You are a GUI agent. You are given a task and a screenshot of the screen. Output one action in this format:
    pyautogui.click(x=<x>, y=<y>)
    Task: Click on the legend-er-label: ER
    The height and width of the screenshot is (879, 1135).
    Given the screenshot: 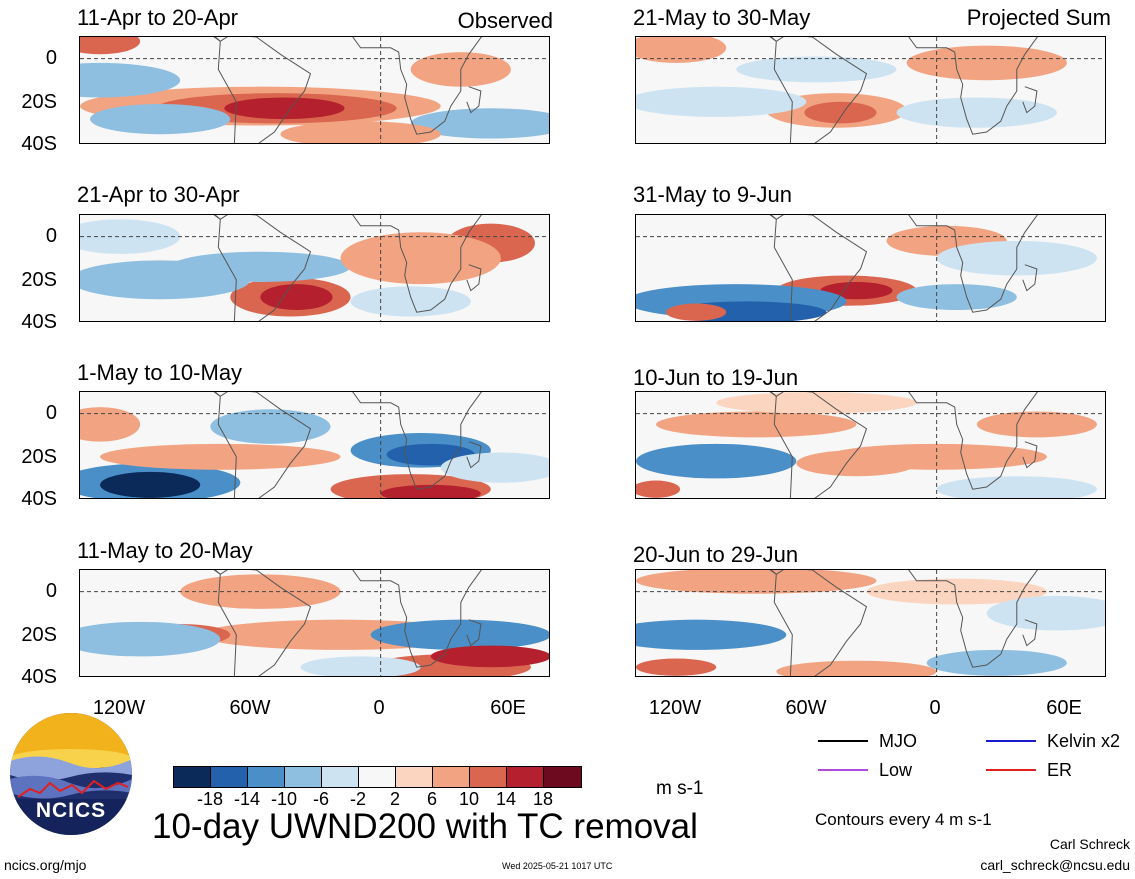 What is the action you would take?
    pyautogui.click(x=1060, y=770)
    